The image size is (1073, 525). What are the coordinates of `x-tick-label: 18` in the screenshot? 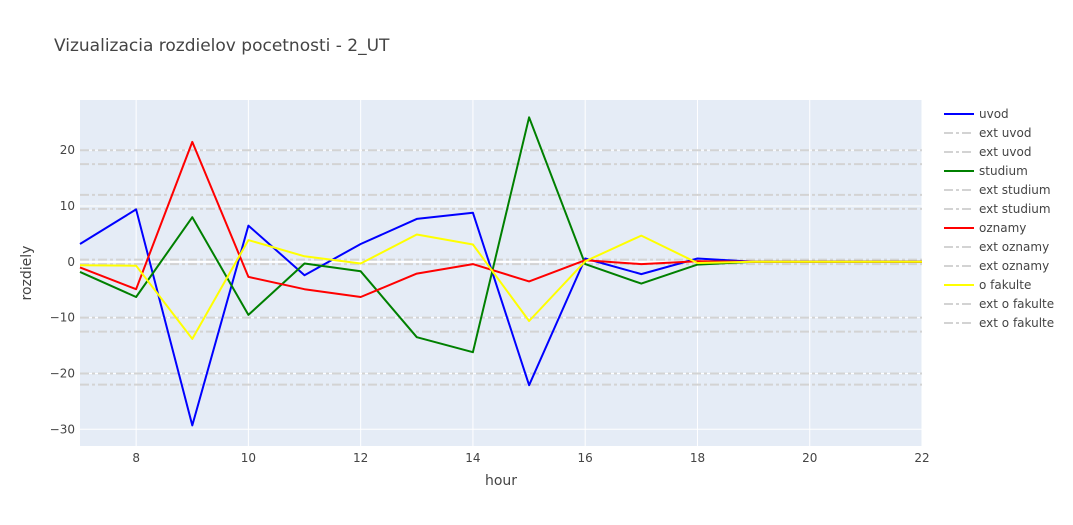 It's located at (697, 458).